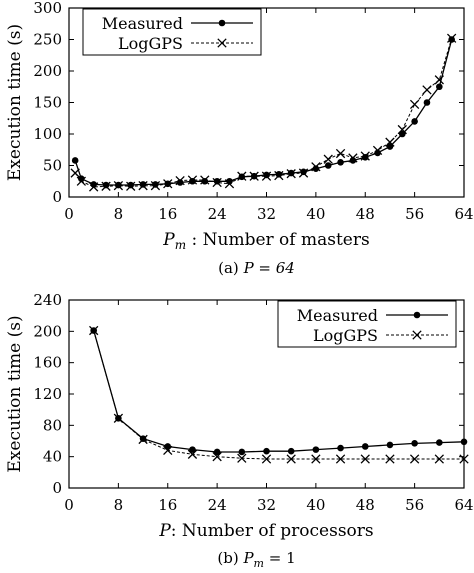  Describe the element at coordinates (265, 241) in the screenshot. I see `x-axis-label: Pm : Number of masters` at that location.